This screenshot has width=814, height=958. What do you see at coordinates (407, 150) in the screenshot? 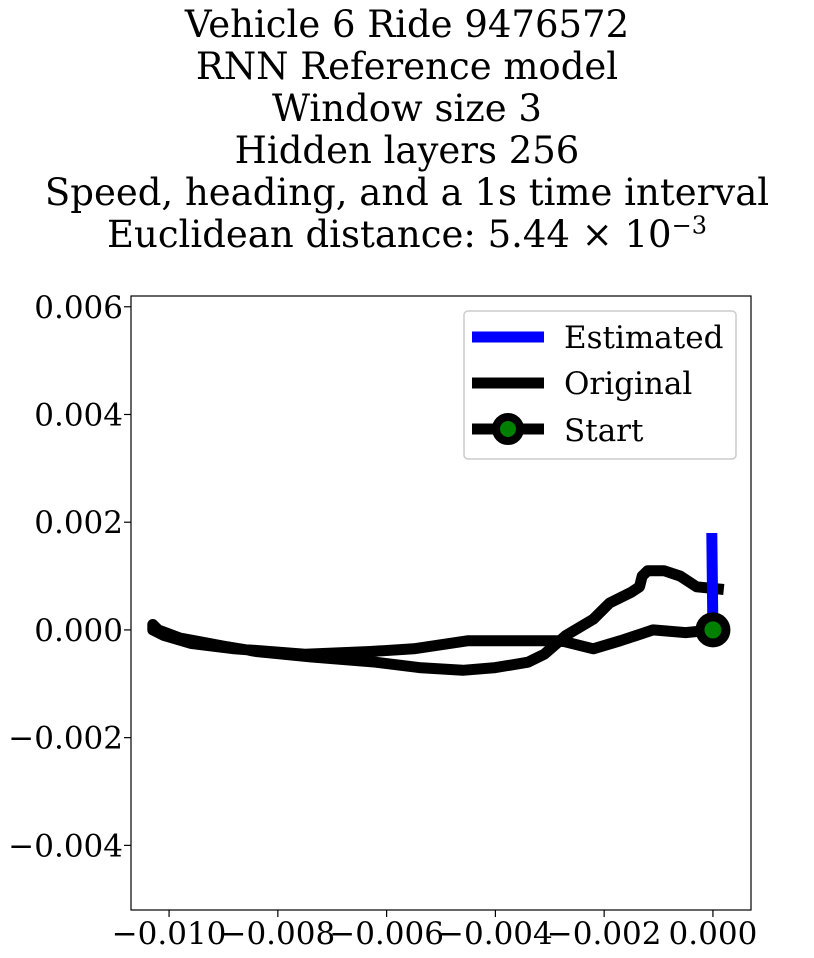
I see `title-line-4: Hidden layers 256` at bounding box center [407, 150].